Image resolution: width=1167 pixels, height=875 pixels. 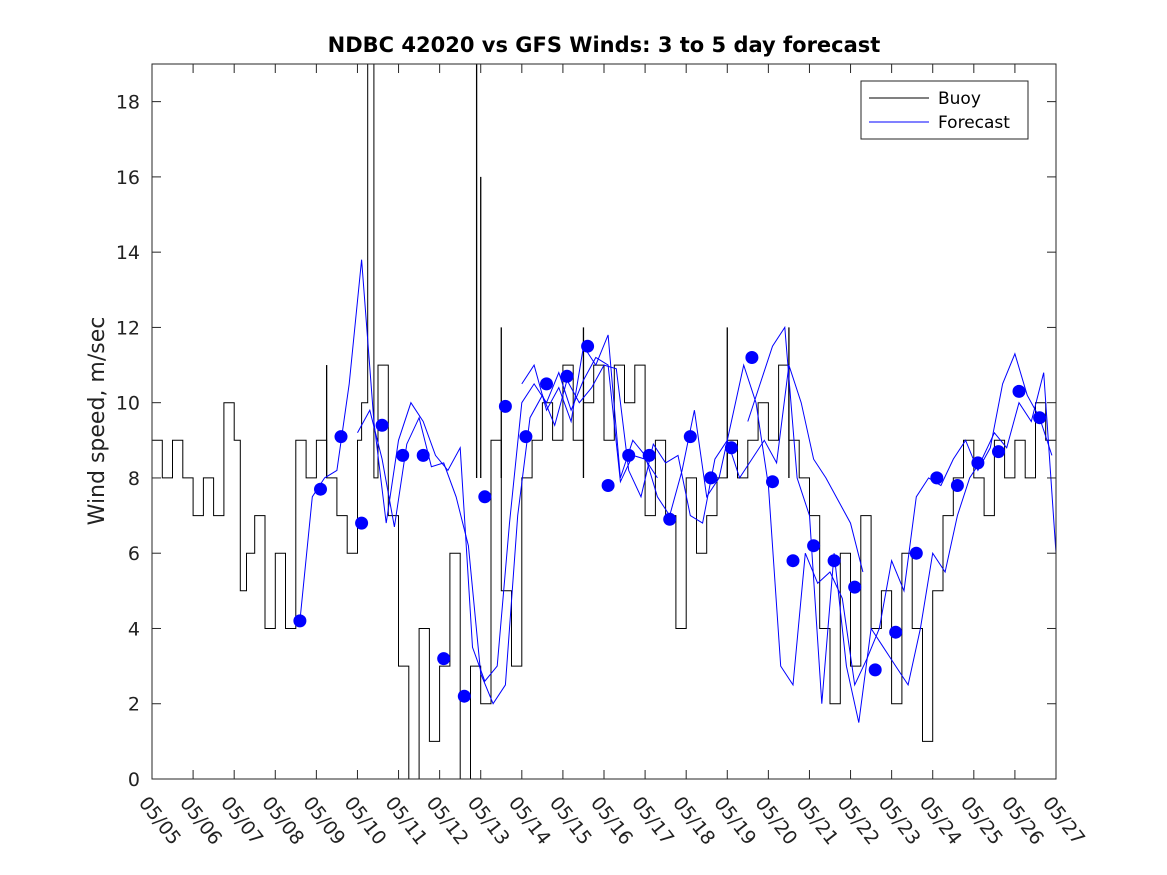 What do you see at coordinates (134, 780) in the screenshot?
I see `y-tick-label: 0` at bounding box center [134, 780].